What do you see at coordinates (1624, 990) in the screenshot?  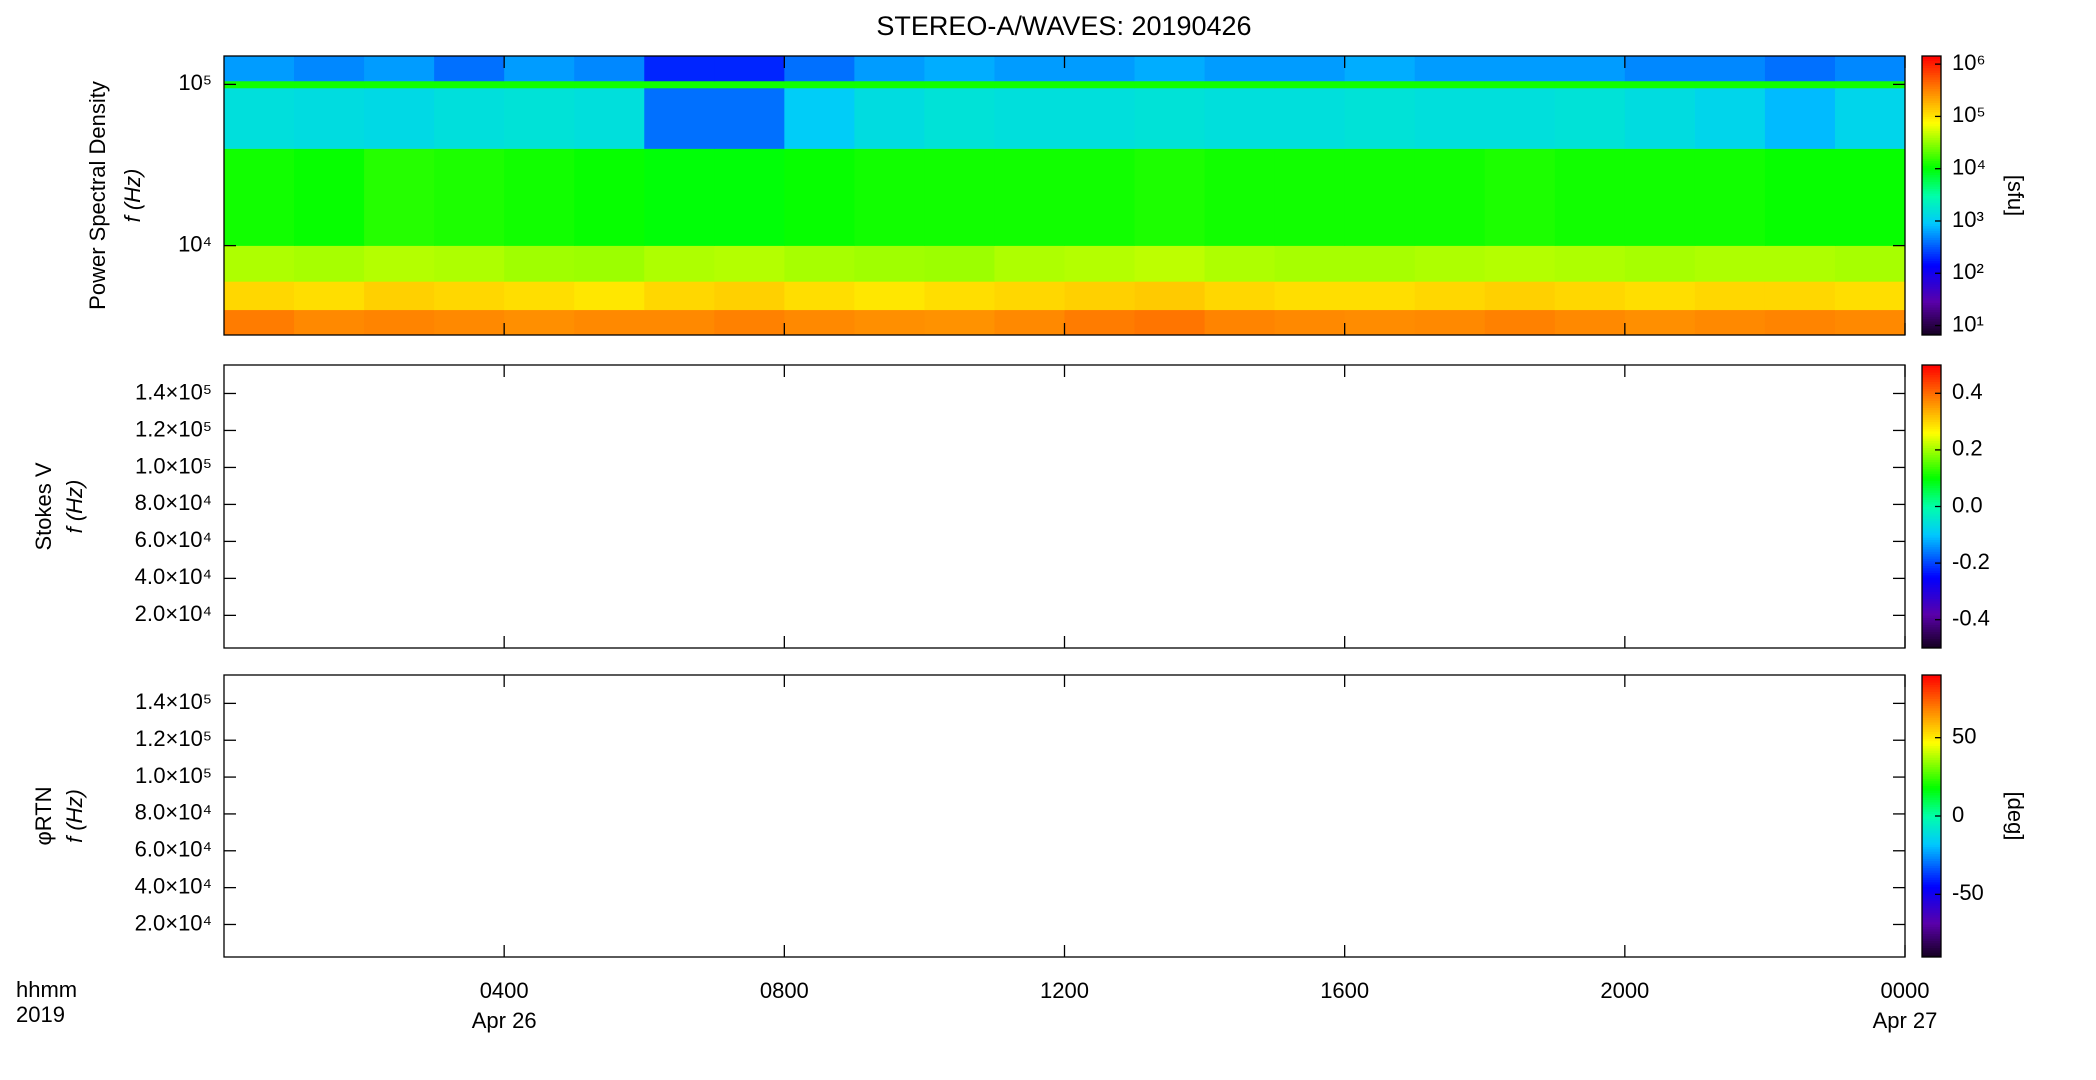 I see `x-tick-label: 2000` at bounding box center [1624, 990].